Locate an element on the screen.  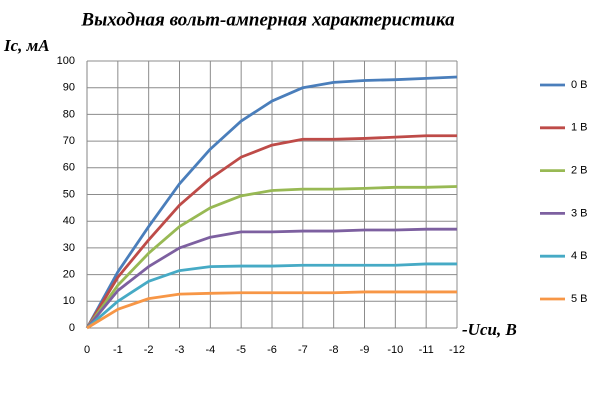
x-tick-label: 0 is located at coordinates (87, 350).